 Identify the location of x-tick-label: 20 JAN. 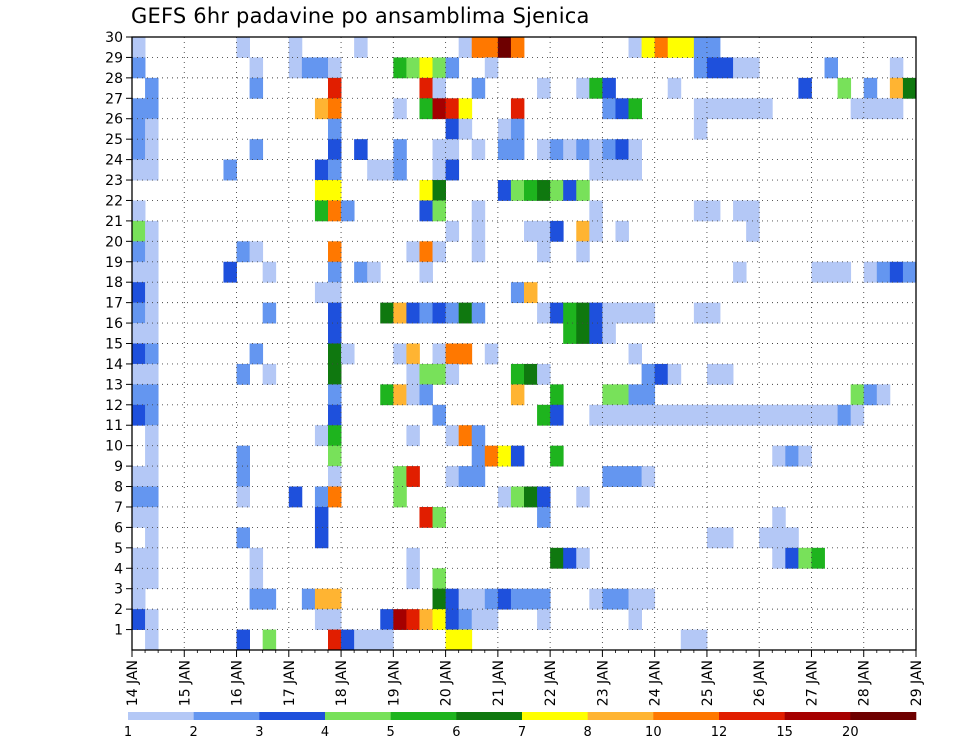
(447, 683).